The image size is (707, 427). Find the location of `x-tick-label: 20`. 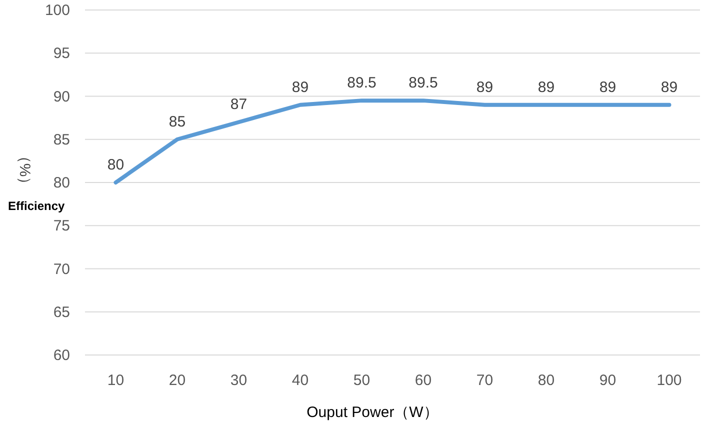

x-tick-label: 20 is located at coordinates (177, 380).